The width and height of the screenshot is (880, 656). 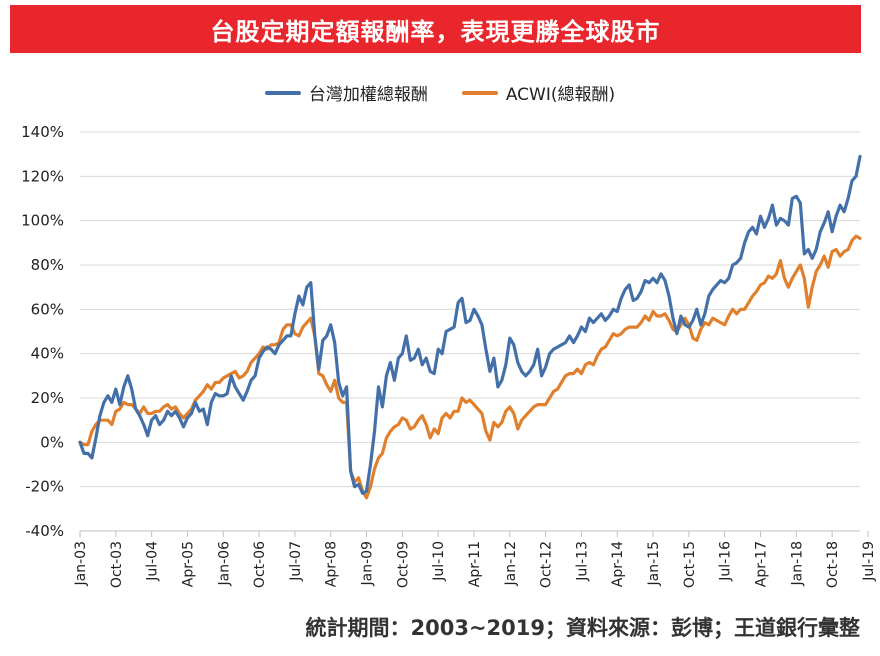 What do you see at coordinates (690, 564) in the screenshot?
I see `x-tick-label: Oct-15` at bounding box center [690, 564].